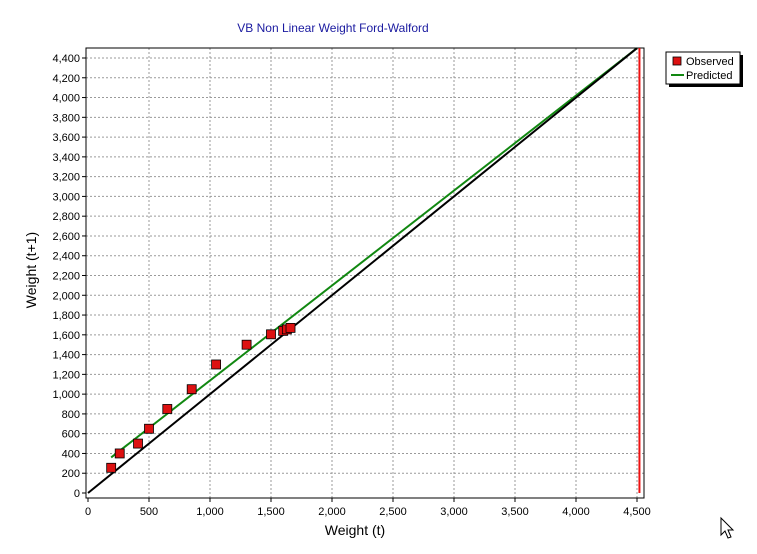 Image resolution: width=757 pixels, height=554 pixels. I want to click on y-tick-label: 1,800, so click(66, 316).